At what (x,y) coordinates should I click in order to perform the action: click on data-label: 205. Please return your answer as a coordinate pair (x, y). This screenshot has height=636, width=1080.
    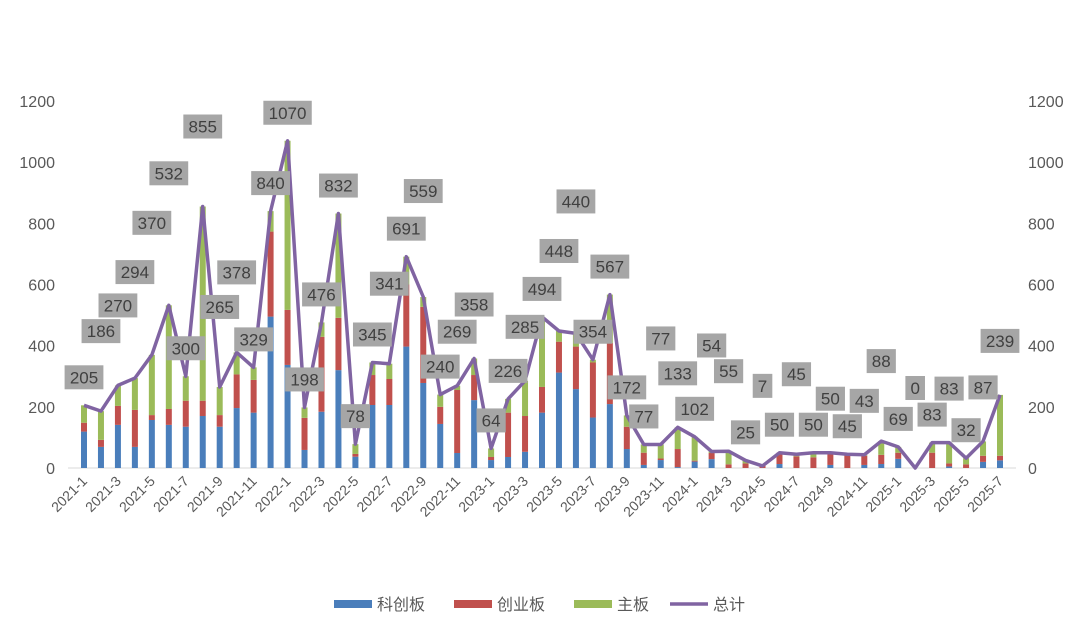
    Looking at the image, I should click on (84, 377).